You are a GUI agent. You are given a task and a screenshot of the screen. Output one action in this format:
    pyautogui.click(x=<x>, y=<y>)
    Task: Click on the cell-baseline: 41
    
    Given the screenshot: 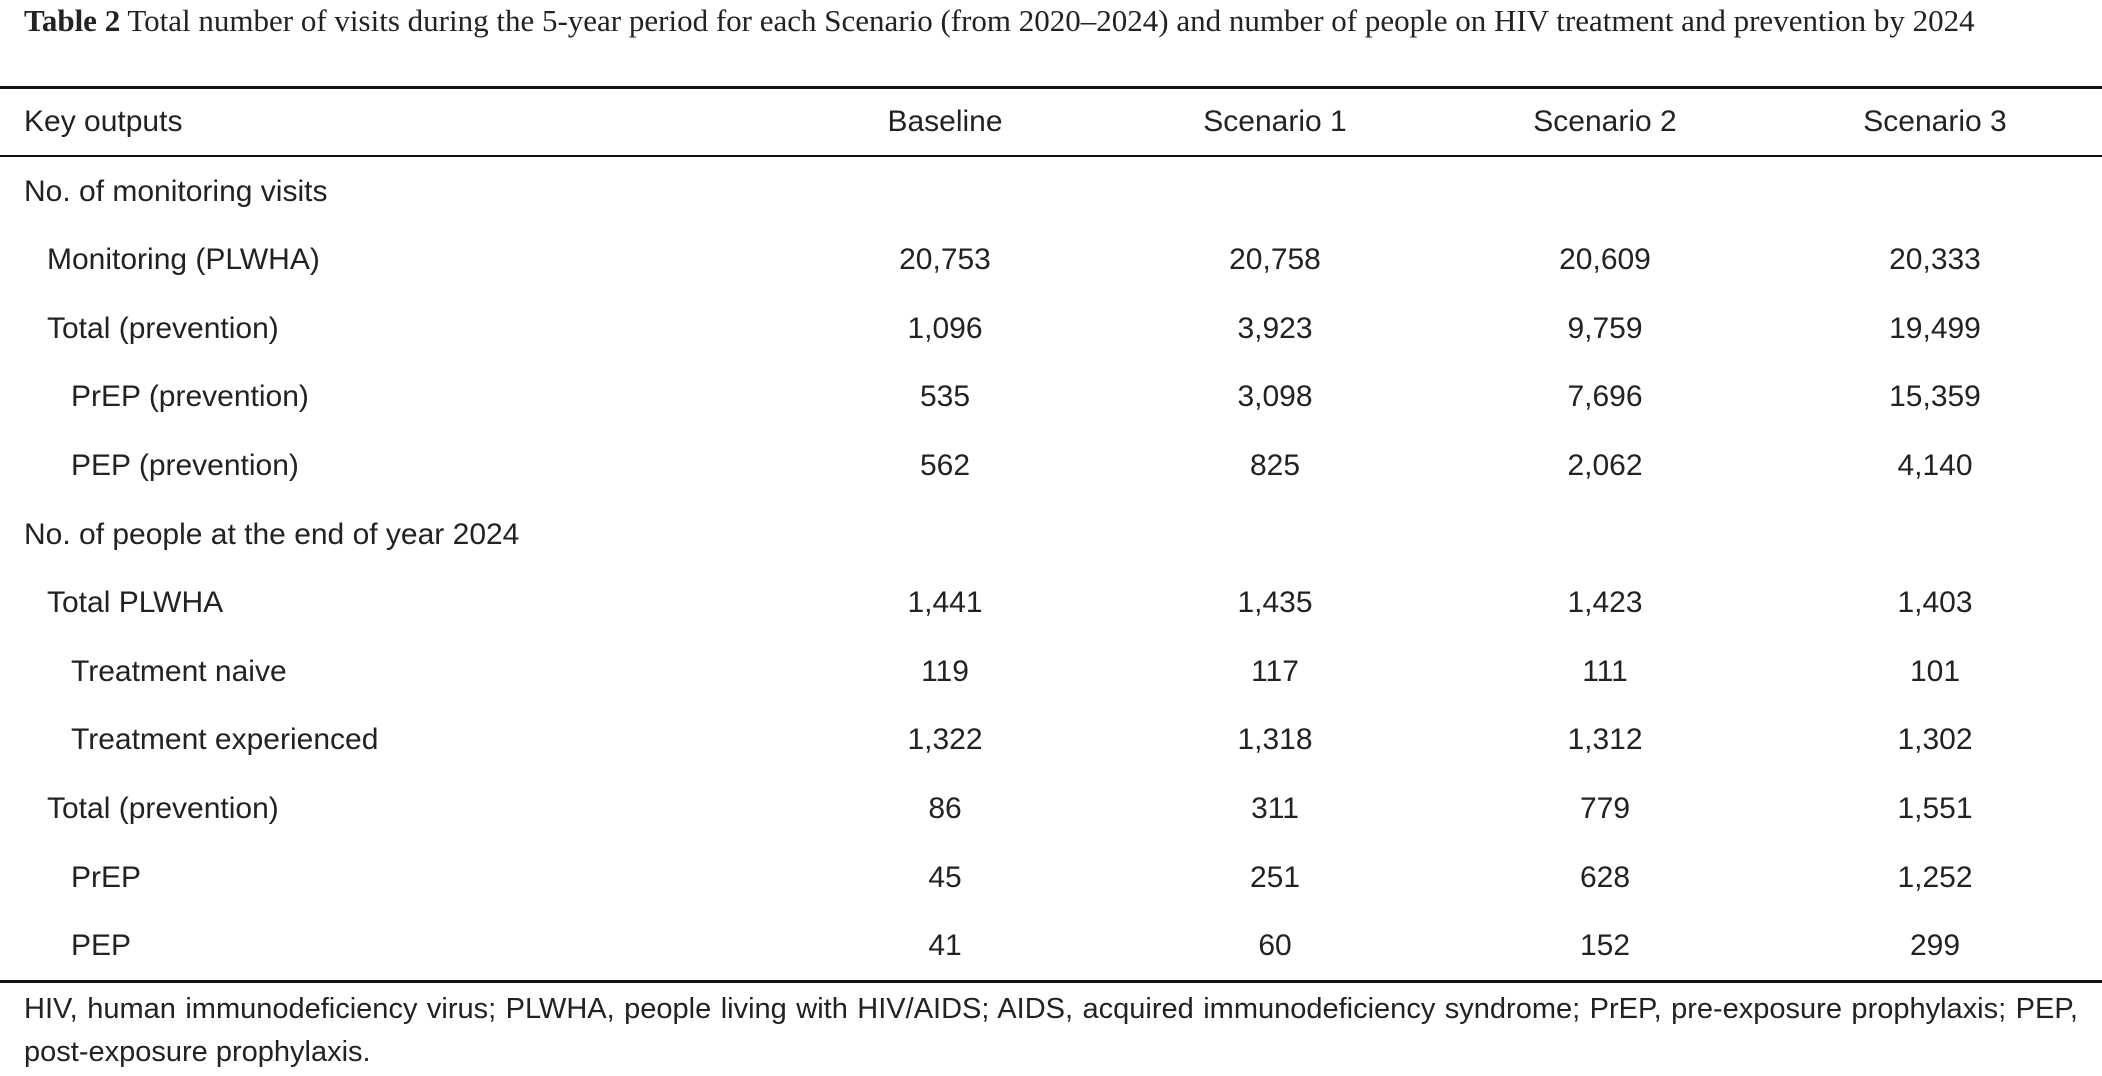 What is the action you would take?
    pyautogui.click(x=945, y=946)
    